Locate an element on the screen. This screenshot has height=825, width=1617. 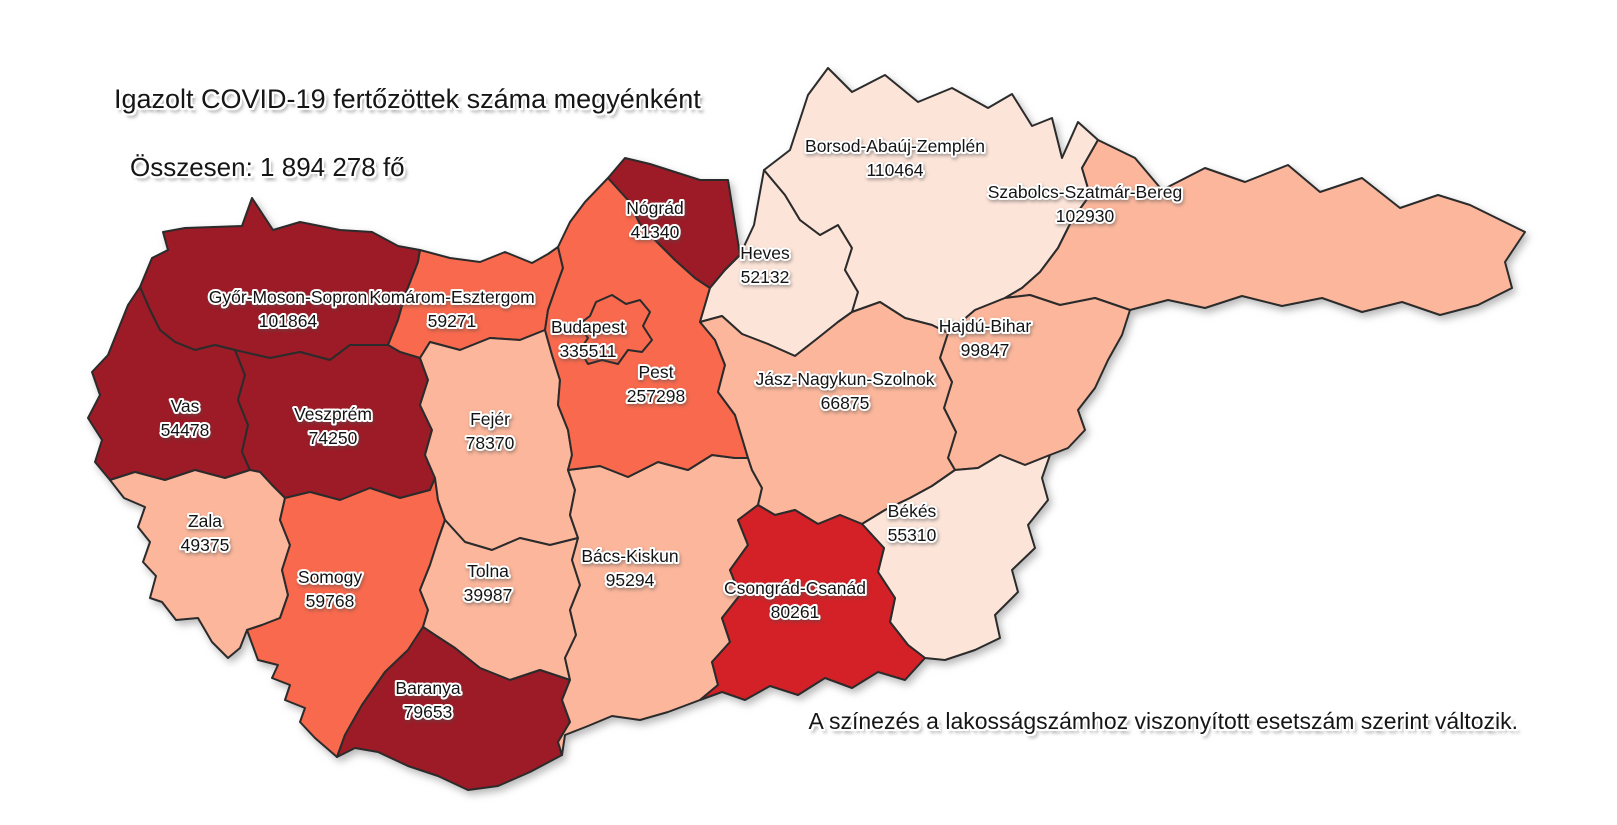
county-value: 59768 is located at coordinates (330, 601).